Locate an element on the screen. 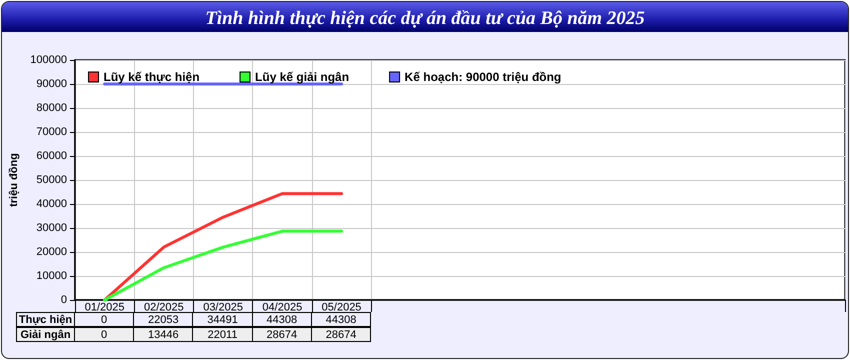  y-tick-label: 40000 is located at coordinates (51, 204).